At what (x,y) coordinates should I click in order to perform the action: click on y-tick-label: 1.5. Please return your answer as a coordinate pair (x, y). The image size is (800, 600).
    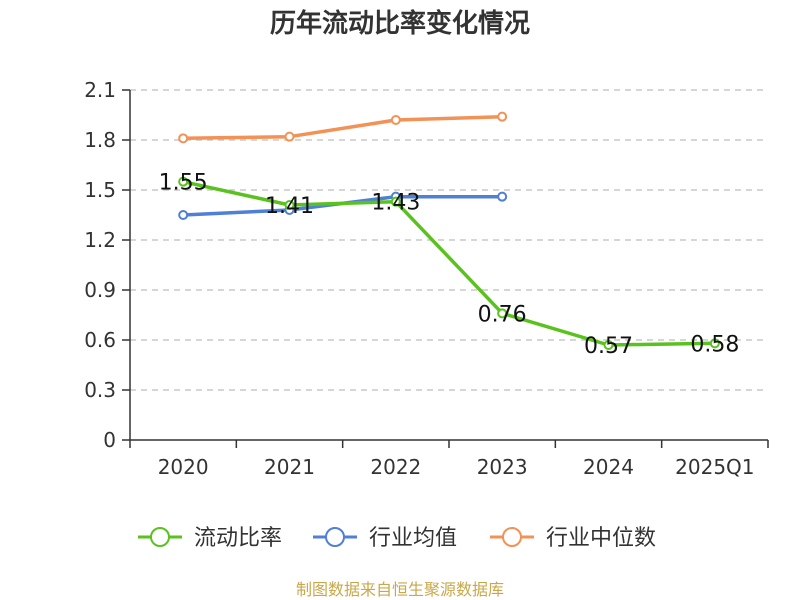
    Looking at the image, I should click on (100, 190).